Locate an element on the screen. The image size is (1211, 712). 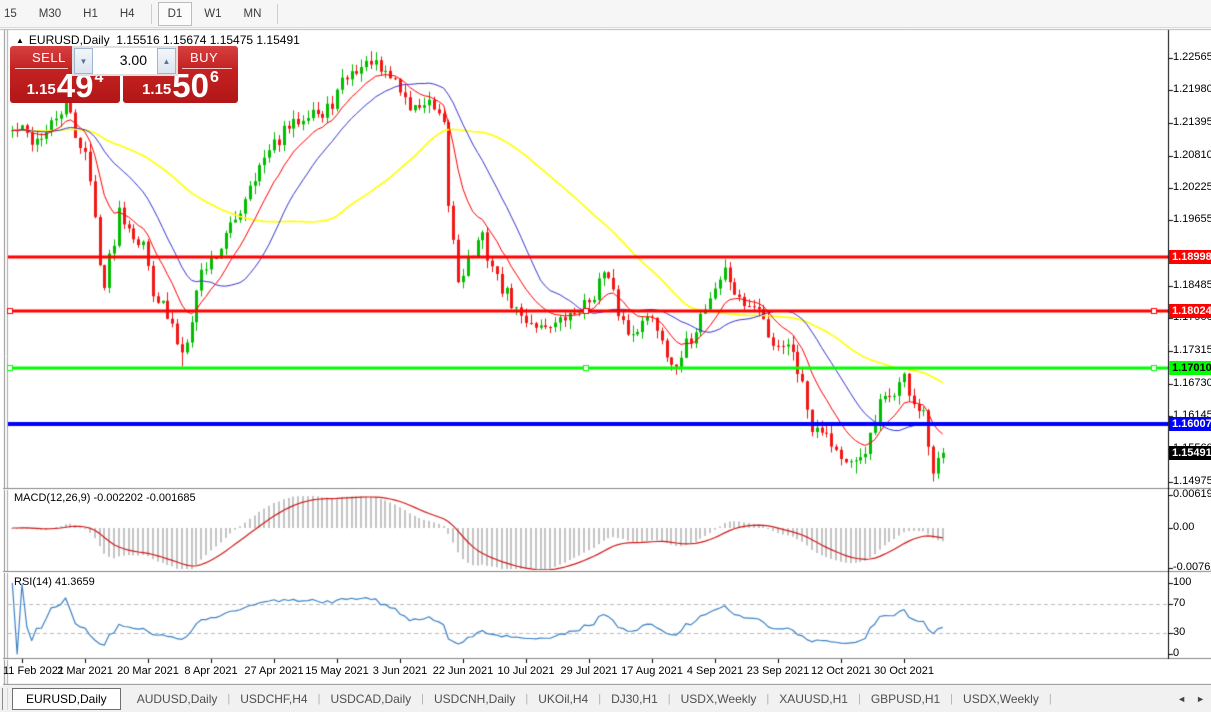
timeframe-button-h4: H4 is located at coordinates (127, 13).